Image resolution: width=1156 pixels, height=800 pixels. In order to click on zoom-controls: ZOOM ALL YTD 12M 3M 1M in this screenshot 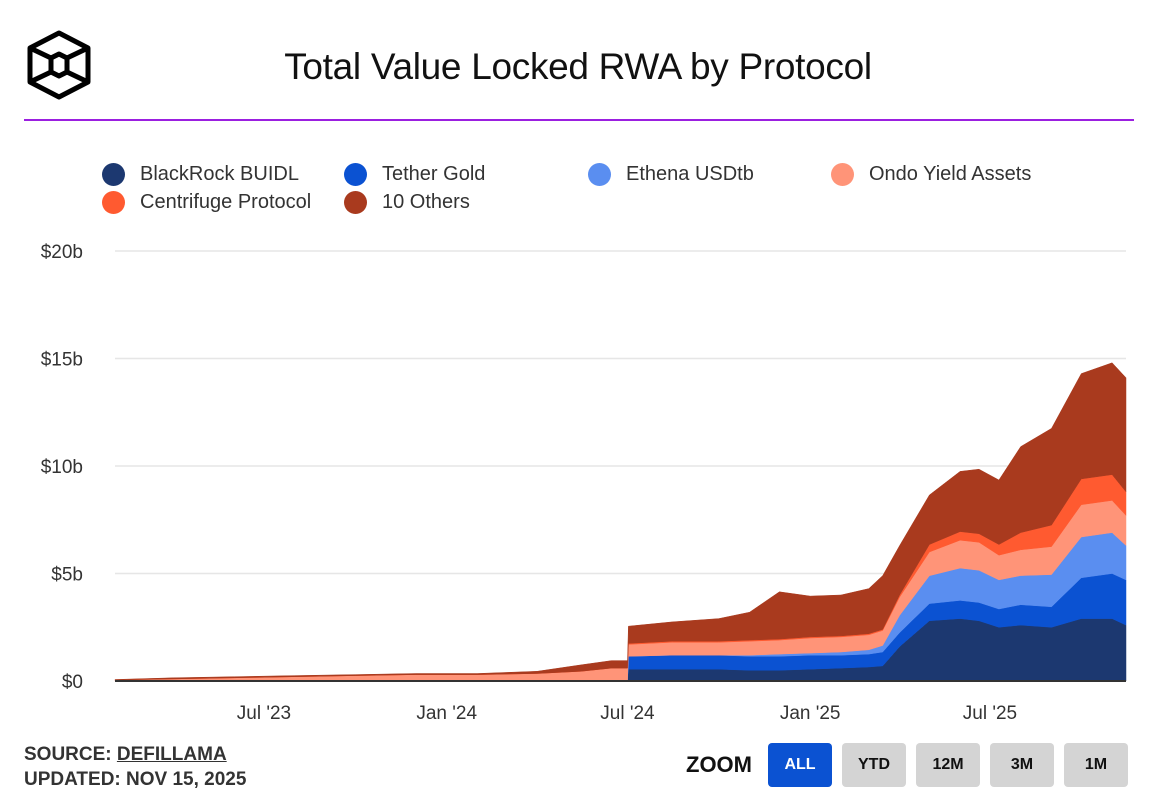, I will do `click(912, 765)`.